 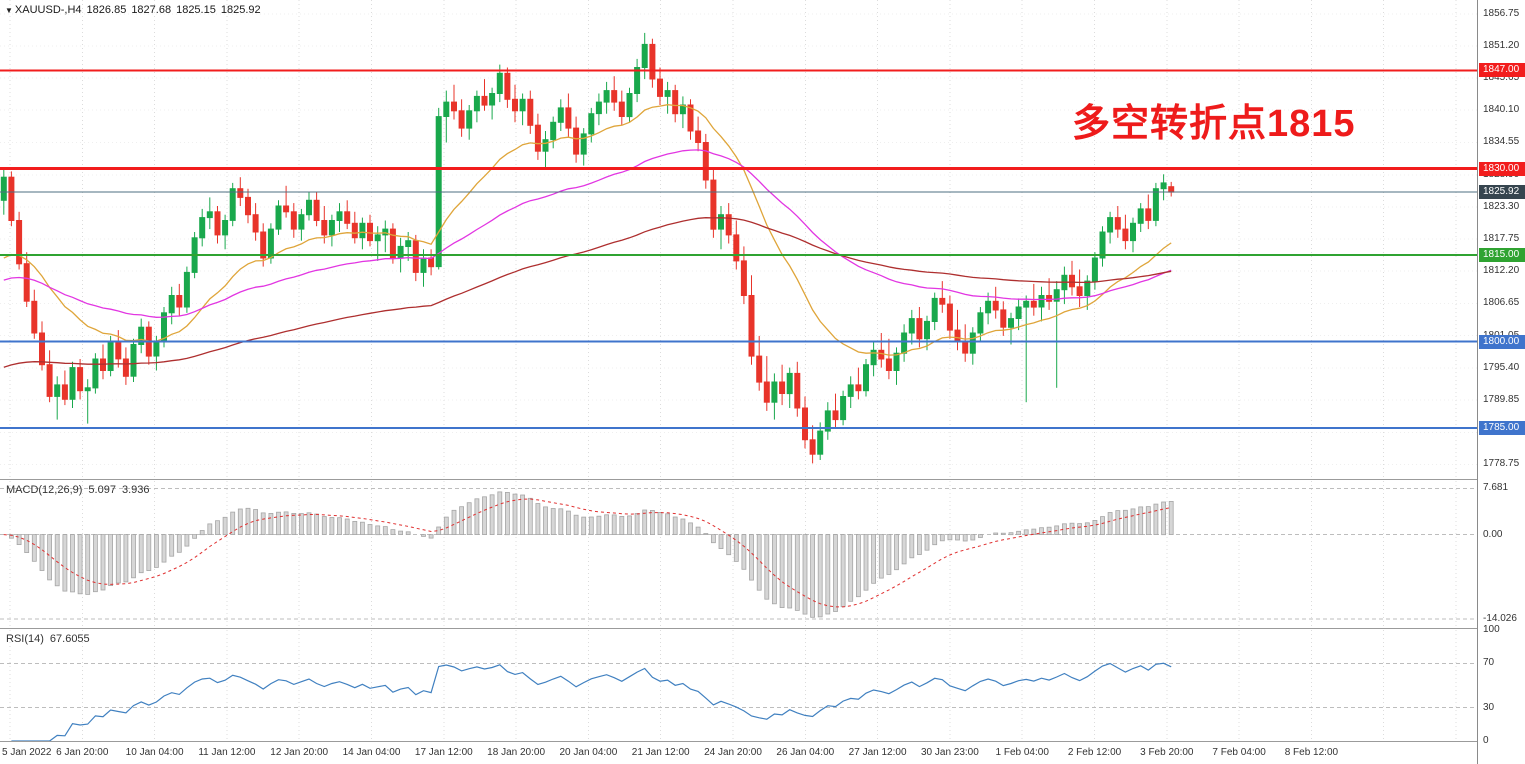 What do you see at coordinates (227, 752) in the screenshot?
I see `time-axis-label: 11 Jan 12:00` at bounding box center [227, 752].